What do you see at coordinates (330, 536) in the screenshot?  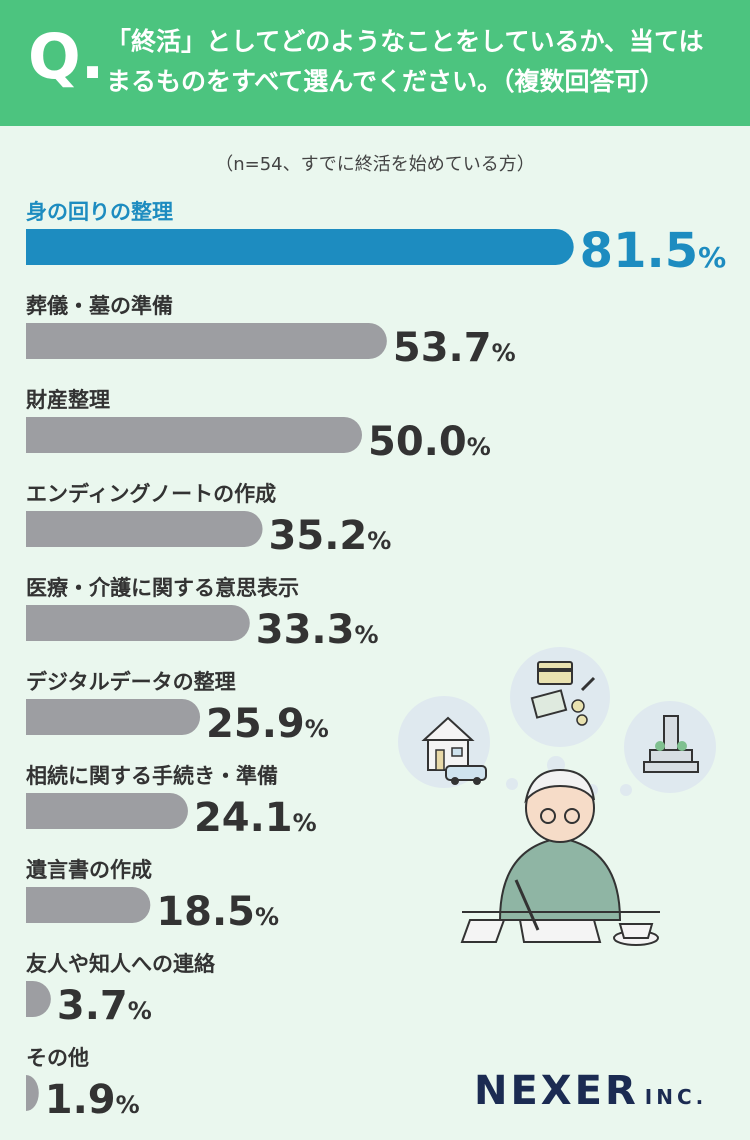 I see `value-label: 35.2%` at bounding box center [330, 536].